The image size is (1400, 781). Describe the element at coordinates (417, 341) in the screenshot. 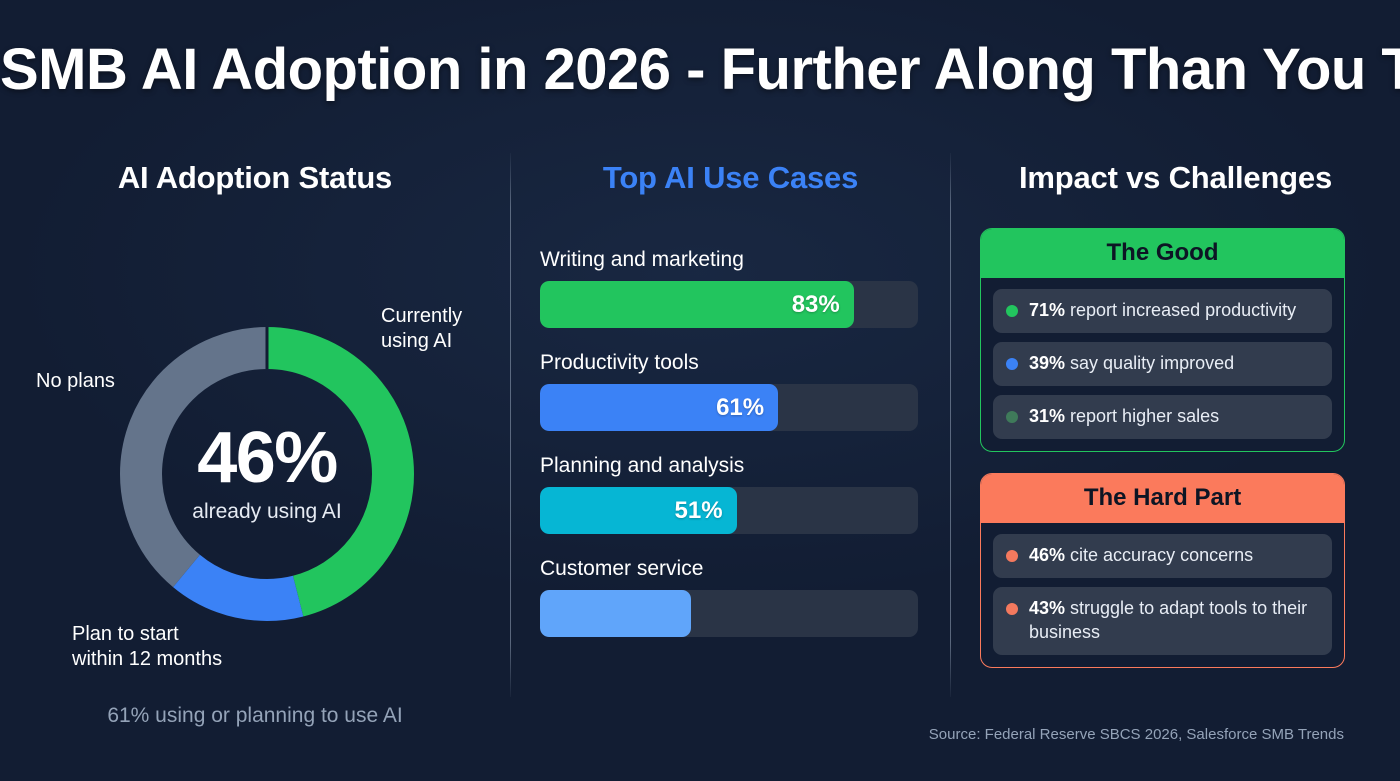

I see `donut-label-currently-using-line2: using AI` at that location.